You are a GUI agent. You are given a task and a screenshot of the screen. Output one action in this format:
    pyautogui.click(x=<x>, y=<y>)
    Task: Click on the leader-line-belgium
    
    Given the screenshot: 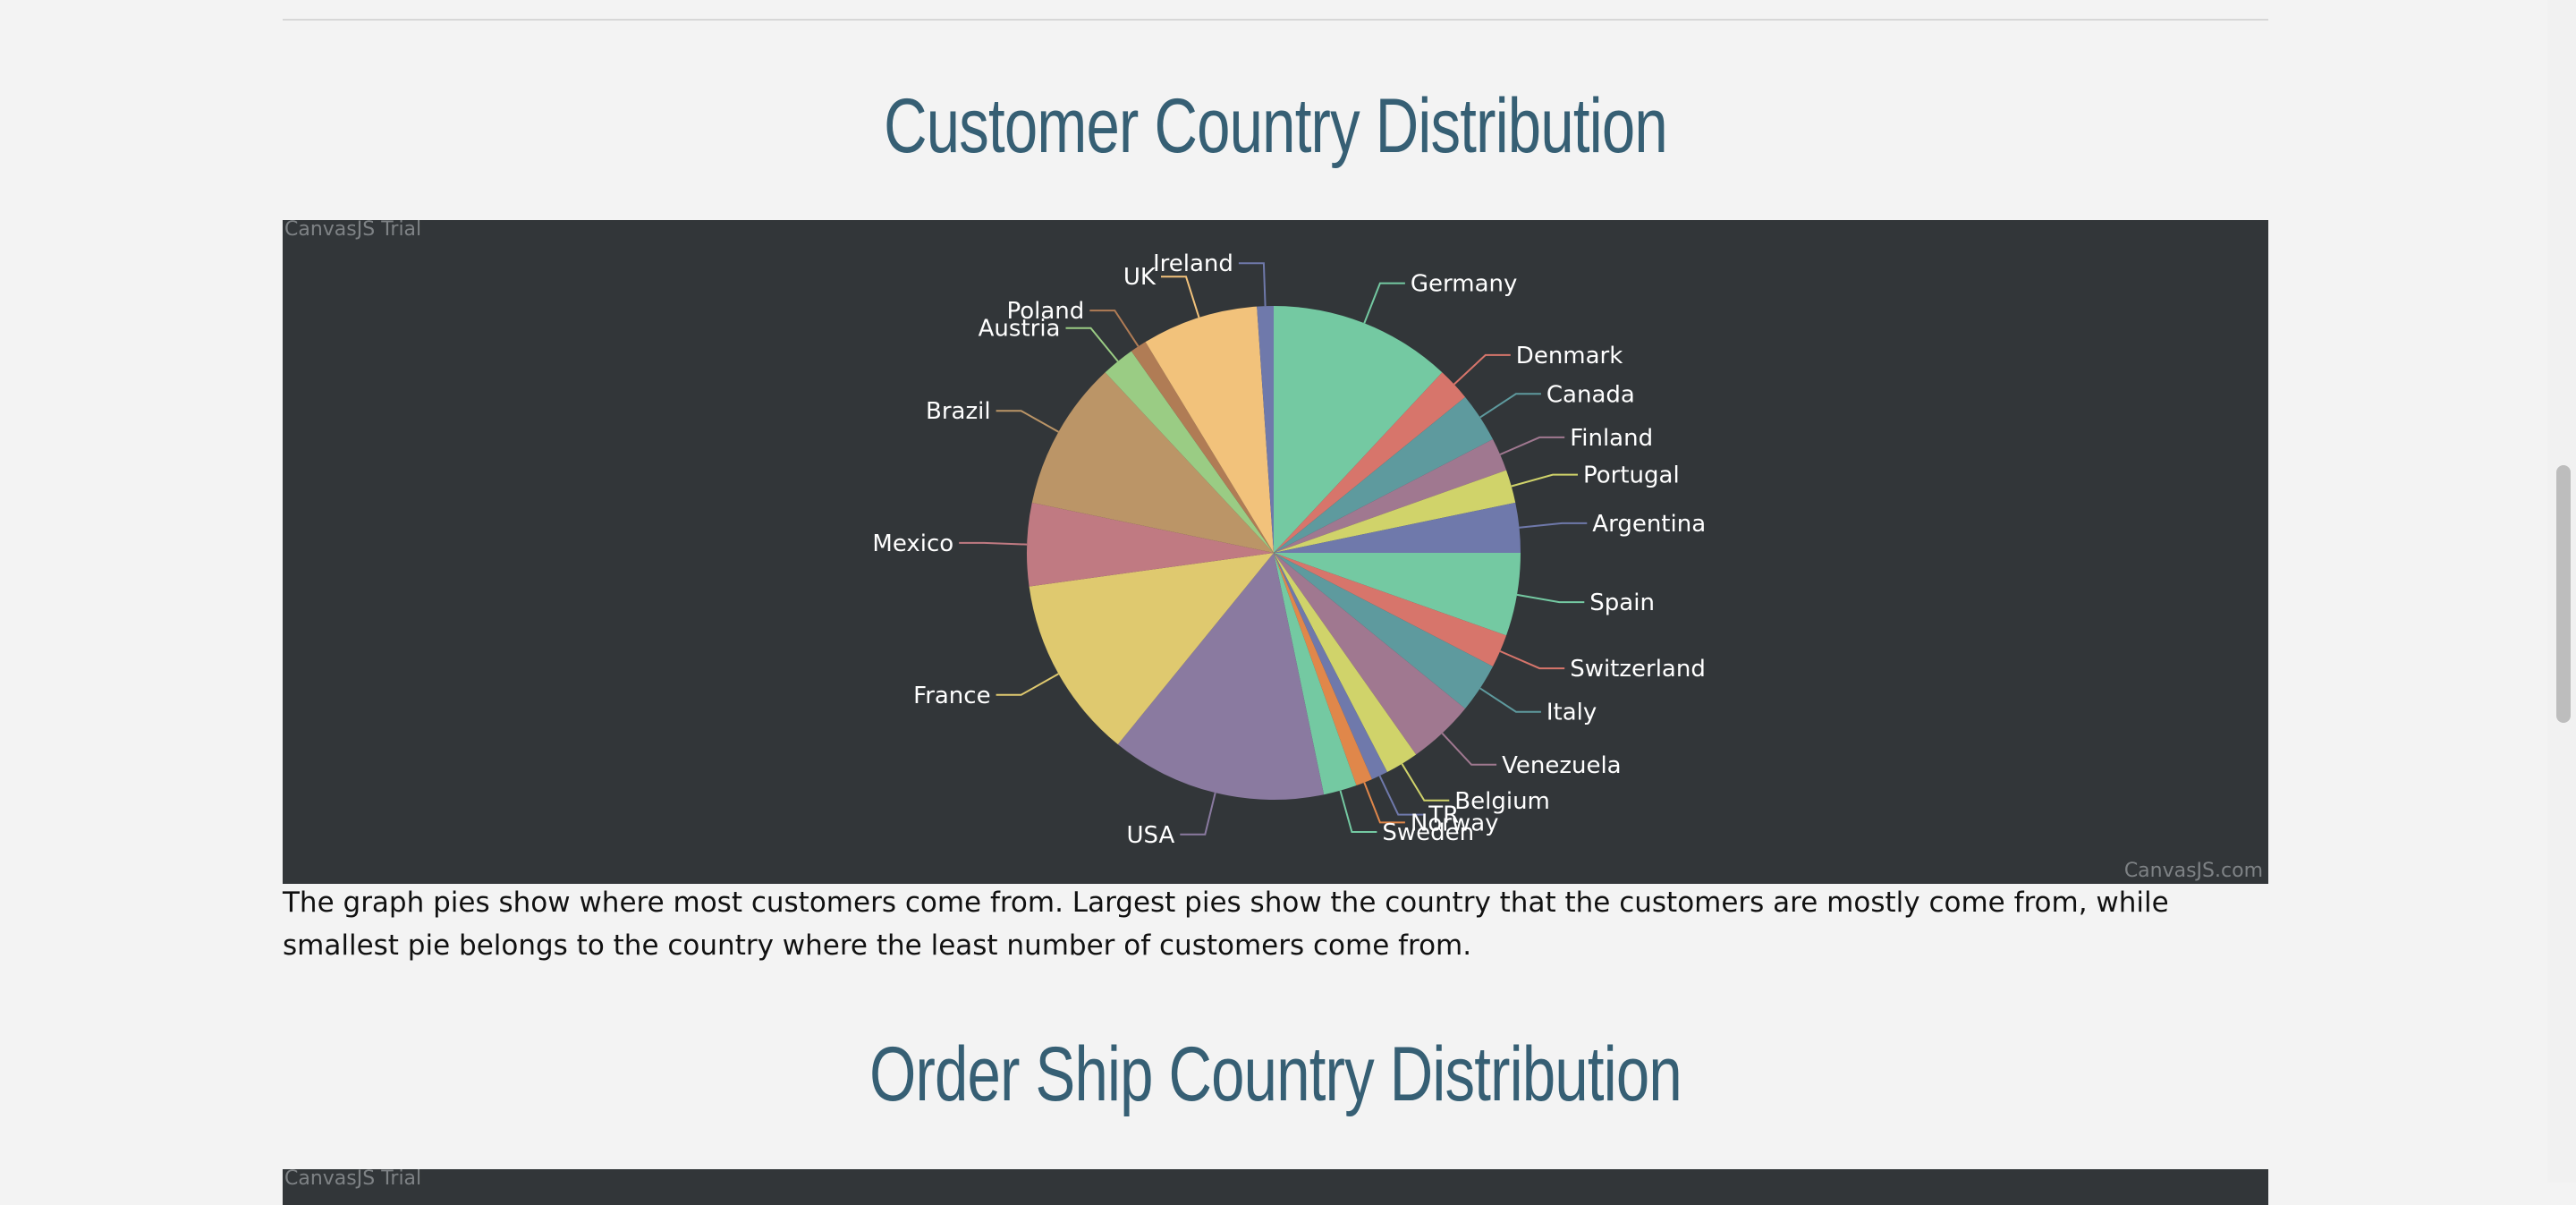 What is the action you would take?
    pyautogui.click(x=1425, y=782)
    